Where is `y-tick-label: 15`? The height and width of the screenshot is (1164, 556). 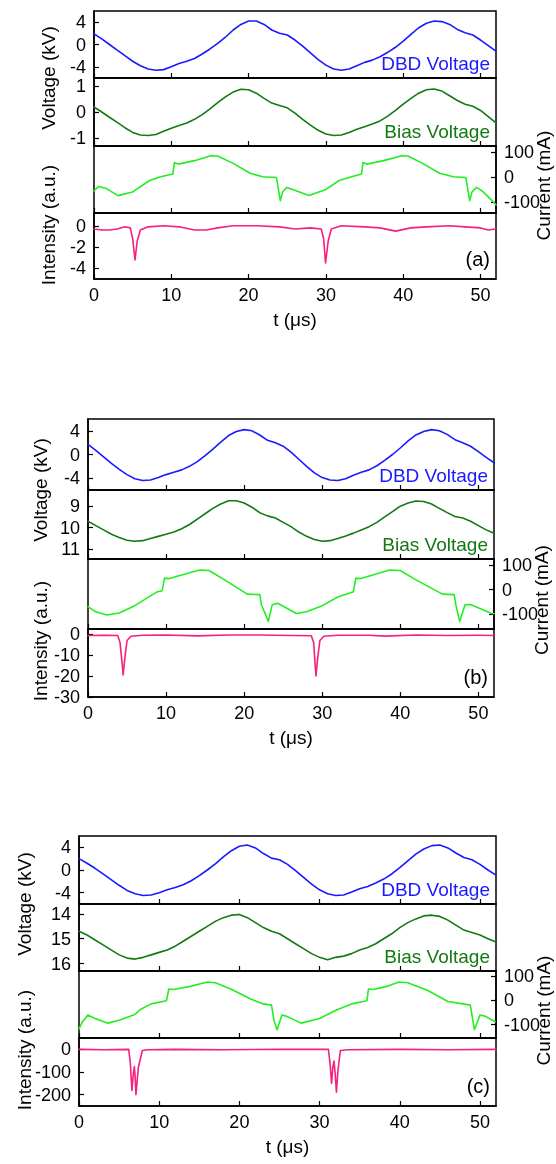 y-tick-label: 15 is located at coordinates (60, 938).